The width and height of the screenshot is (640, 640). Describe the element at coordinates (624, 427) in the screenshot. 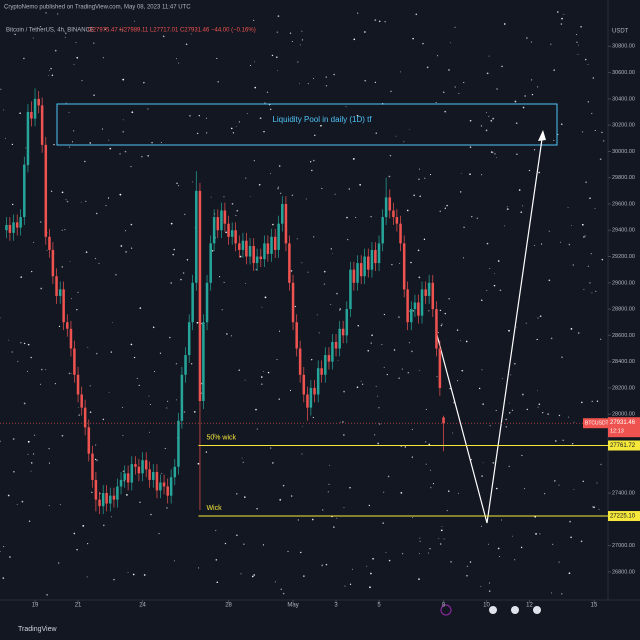

I see `price-tag` at that location.